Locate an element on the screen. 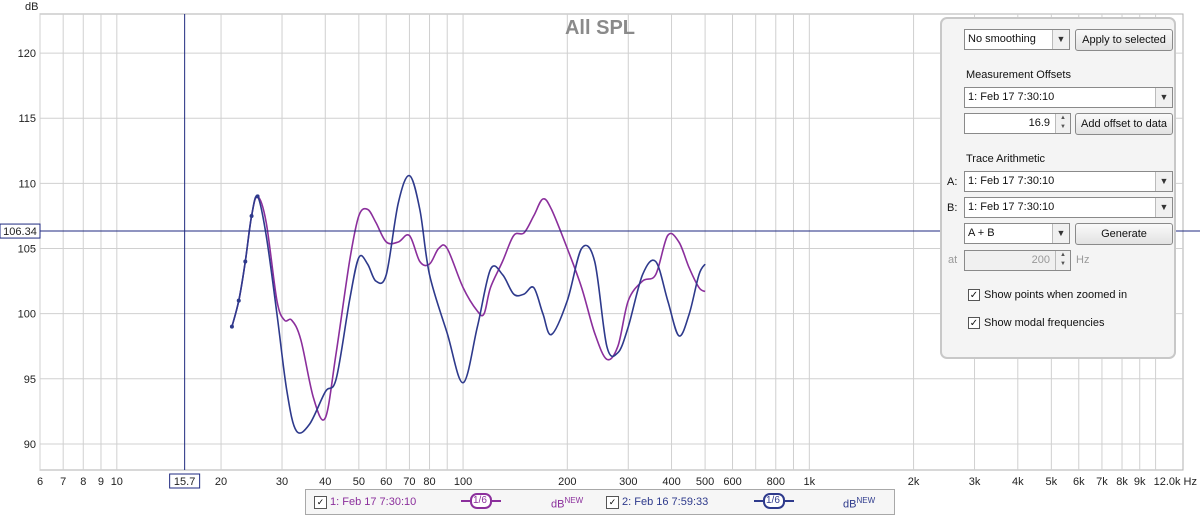 This screenshot has width=1200, height=517. offsets-measurement-select: 1: Feb 17 7:30:10 ▼ is located at coordinates (1068, 97).